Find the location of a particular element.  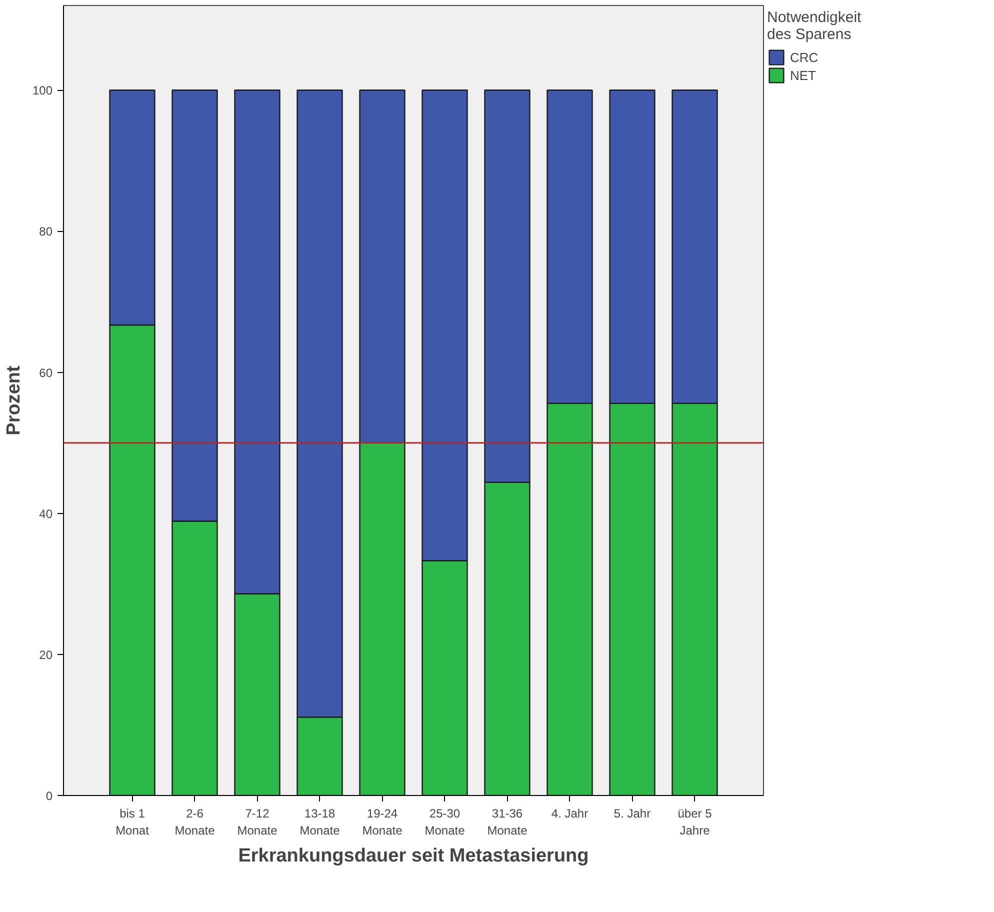

x-tick-label: 7-12 Monate is located at coordinates (257, 822).